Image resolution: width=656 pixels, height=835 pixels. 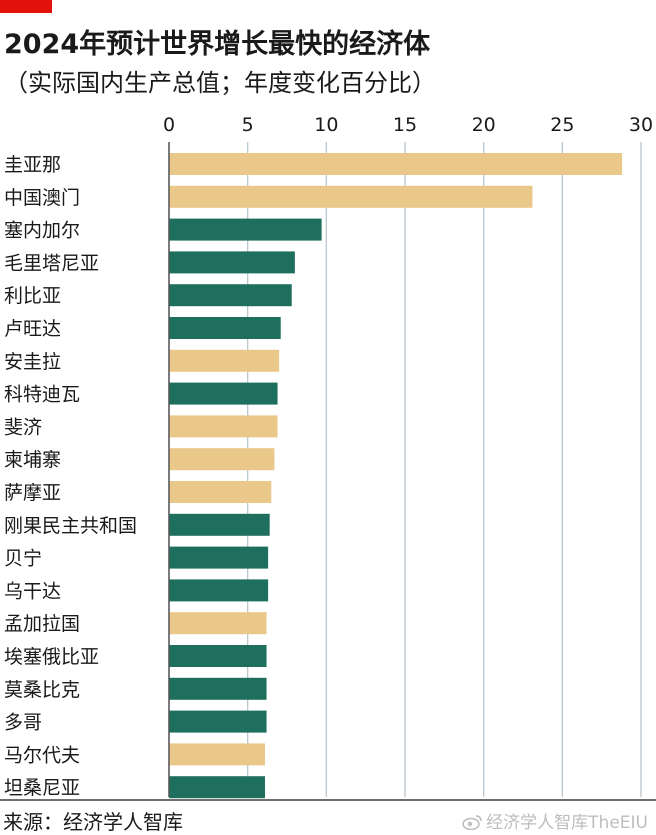 I want to click on category-label: 安圭拉, so click(x=32, y=362).